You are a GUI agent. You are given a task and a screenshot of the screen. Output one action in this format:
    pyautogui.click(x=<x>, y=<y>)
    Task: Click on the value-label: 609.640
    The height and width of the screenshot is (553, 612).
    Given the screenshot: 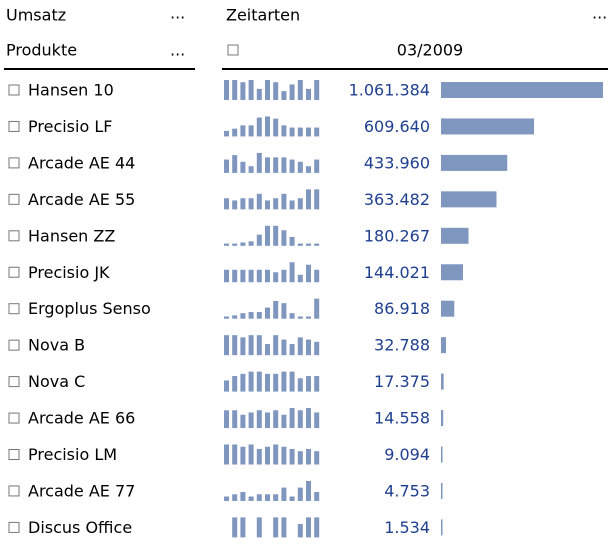 What is the action you would take?
    pyautogui.click(x=397, y=126)
    